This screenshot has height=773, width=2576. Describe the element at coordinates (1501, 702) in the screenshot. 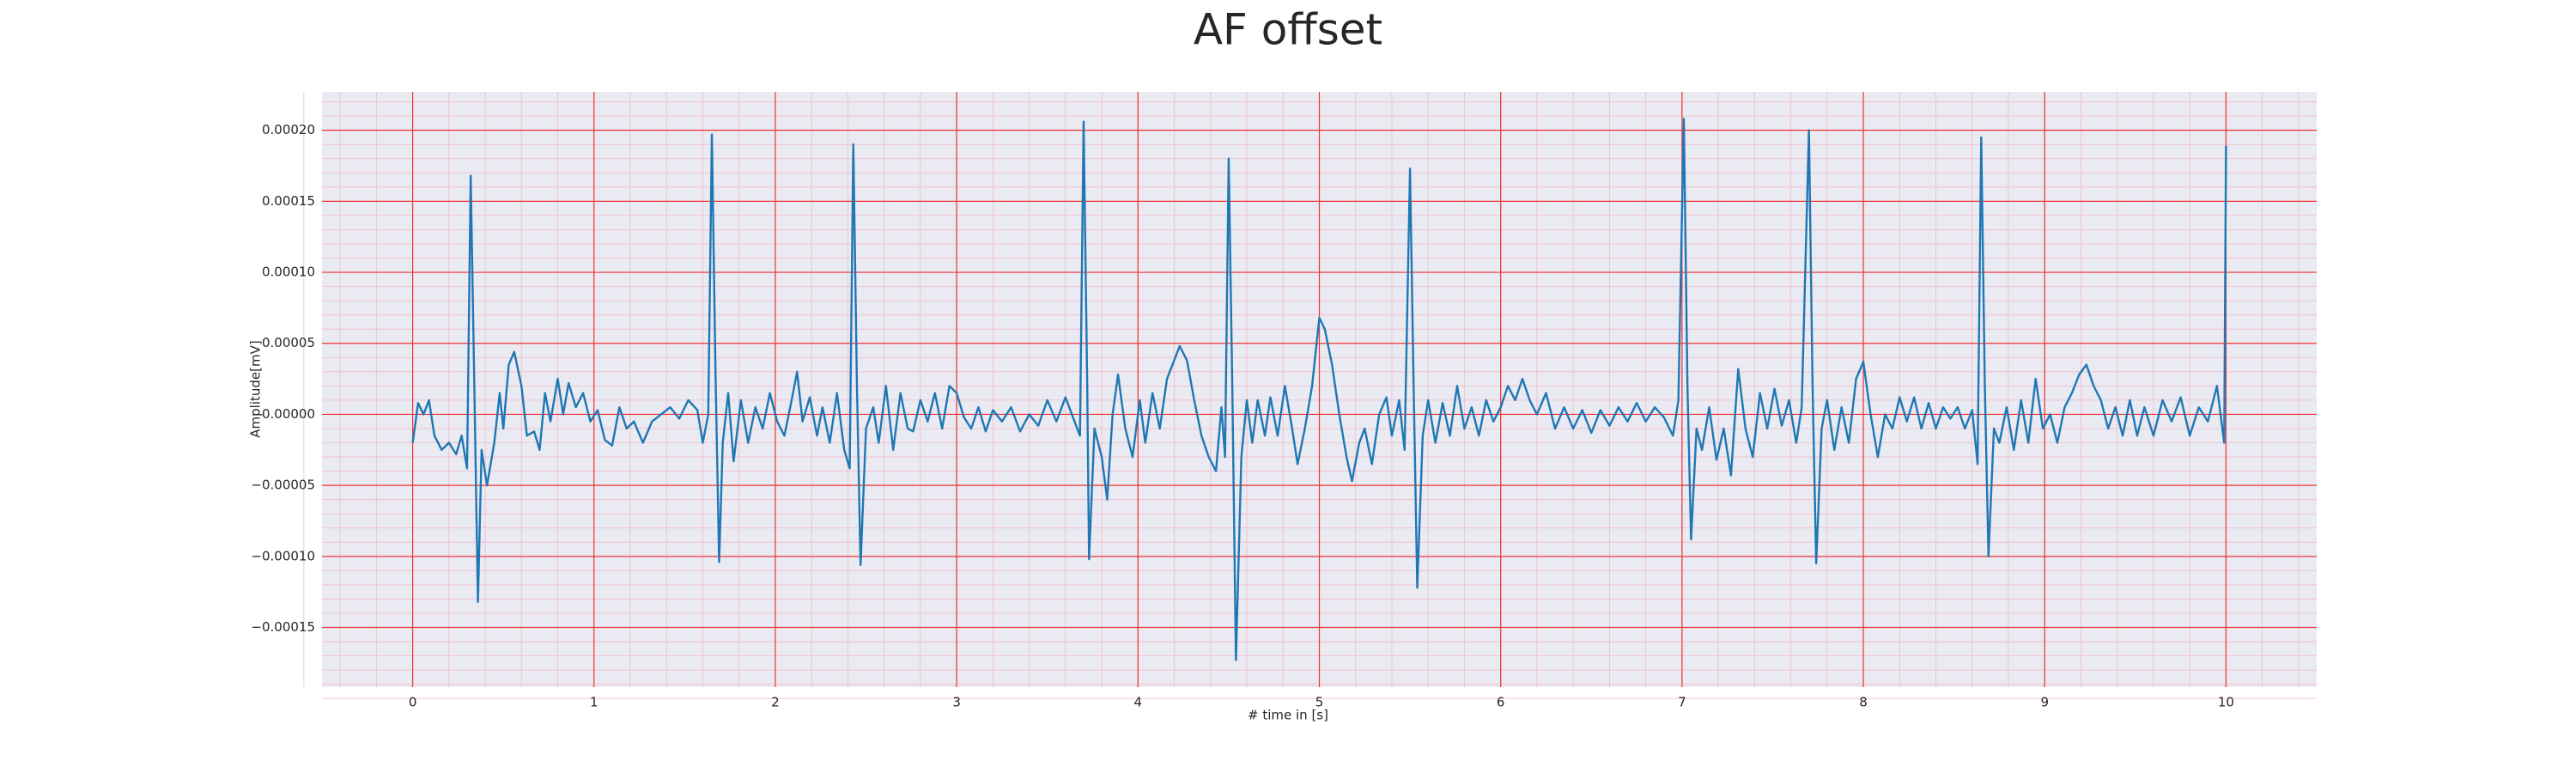

I see `x-tick-label: 6` at that location.